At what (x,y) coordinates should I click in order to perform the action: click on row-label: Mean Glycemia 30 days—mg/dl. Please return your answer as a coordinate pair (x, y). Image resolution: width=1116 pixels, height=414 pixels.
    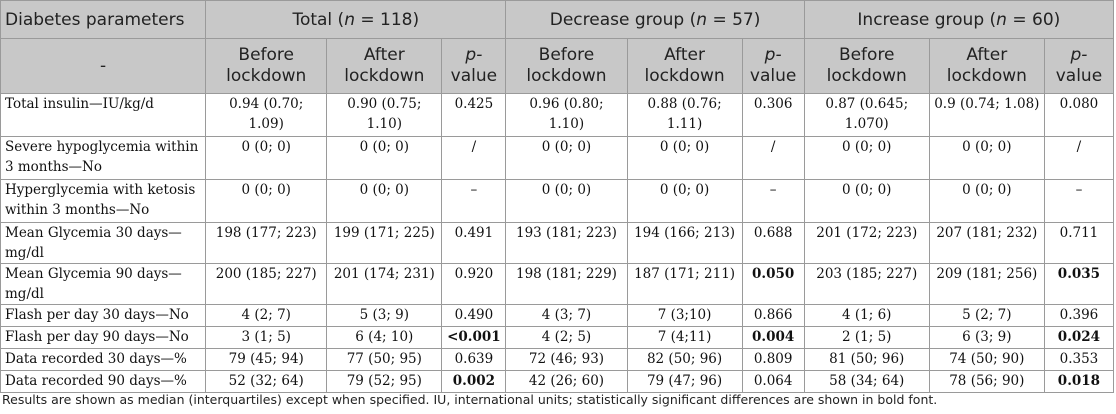
    Looking at the image, I should click on (103, 243).